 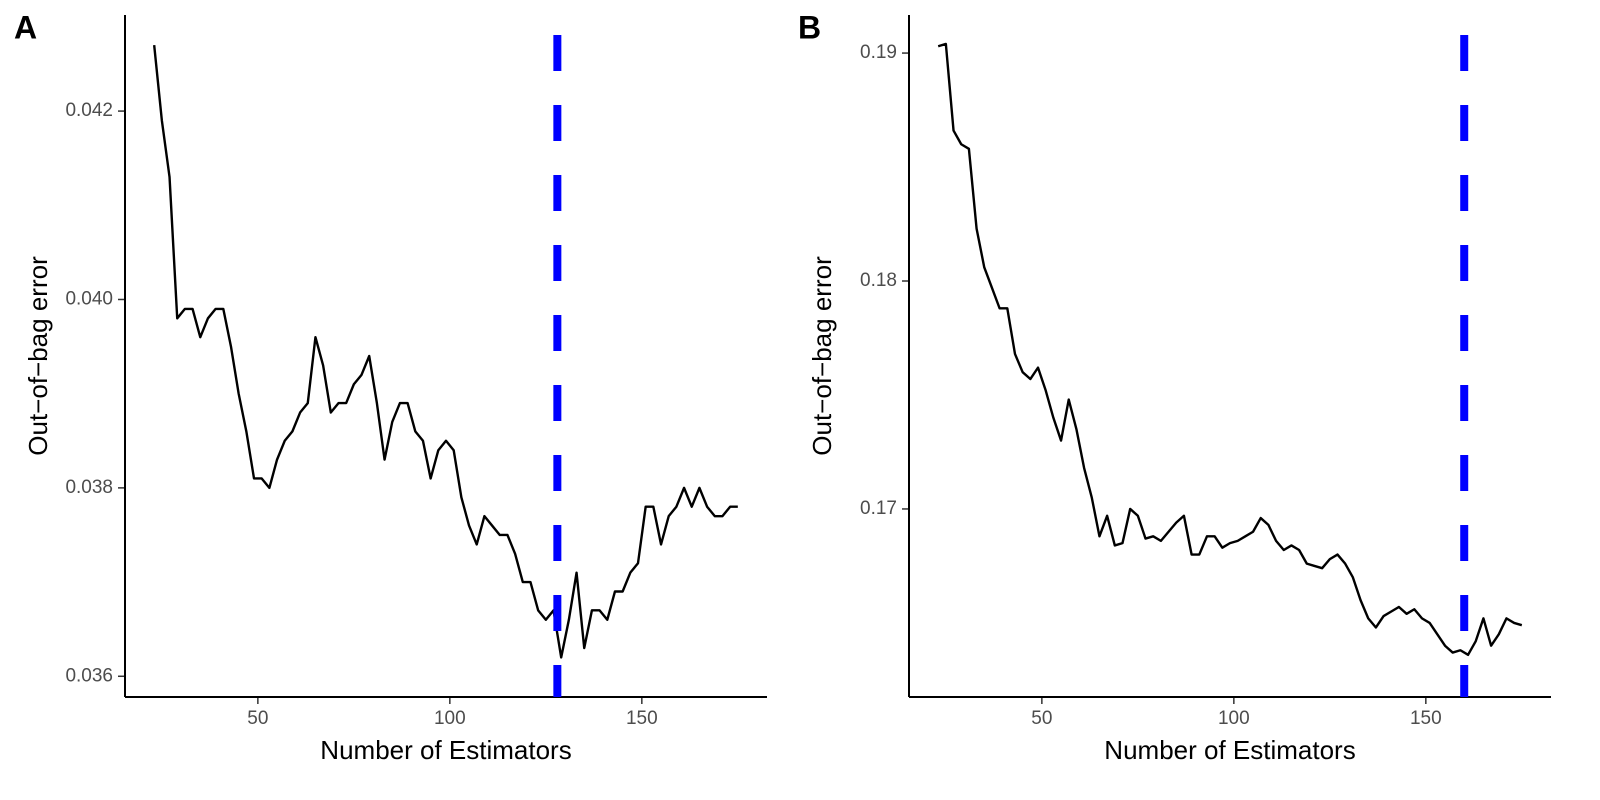 What do you see at coordinates (89, 675) in the screenshot?
I see `y-tick-label: 0.036` at bounding box center [89, 675].